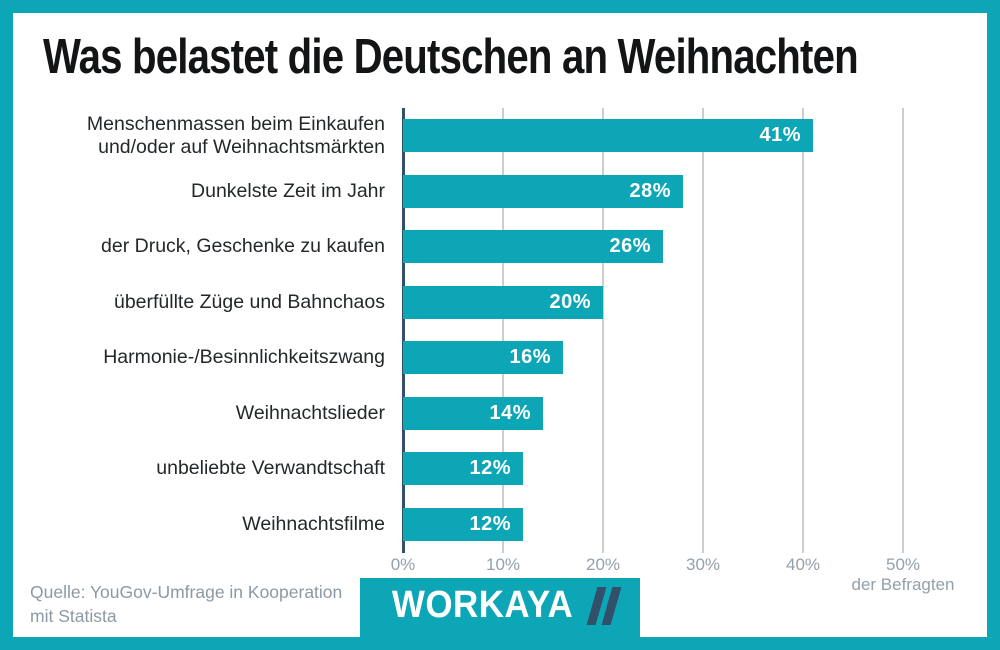 The height and width of the screenshot is (650, 1000). Describe the element at coordinates (473, 413) in the screenshot. I see `bar: 14%` at that location.